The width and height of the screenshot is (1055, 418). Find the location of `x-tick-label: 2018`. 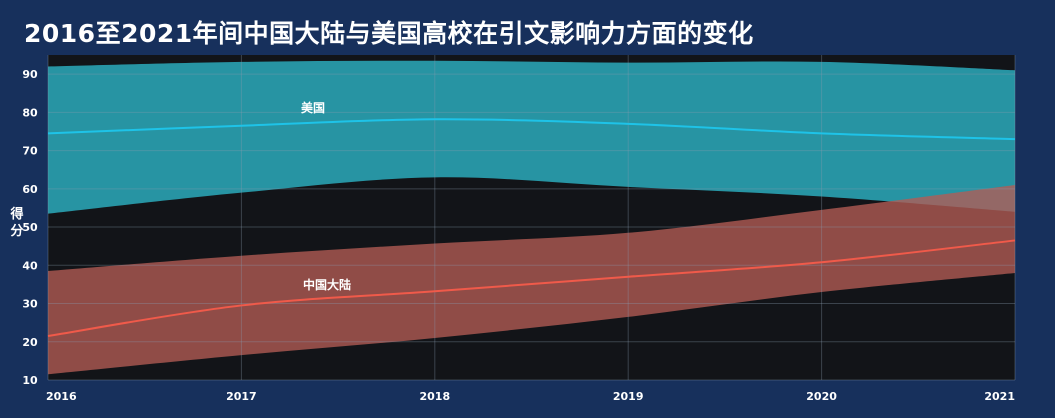

x-tick-label: 2018 is located at coordinates (434, 396).